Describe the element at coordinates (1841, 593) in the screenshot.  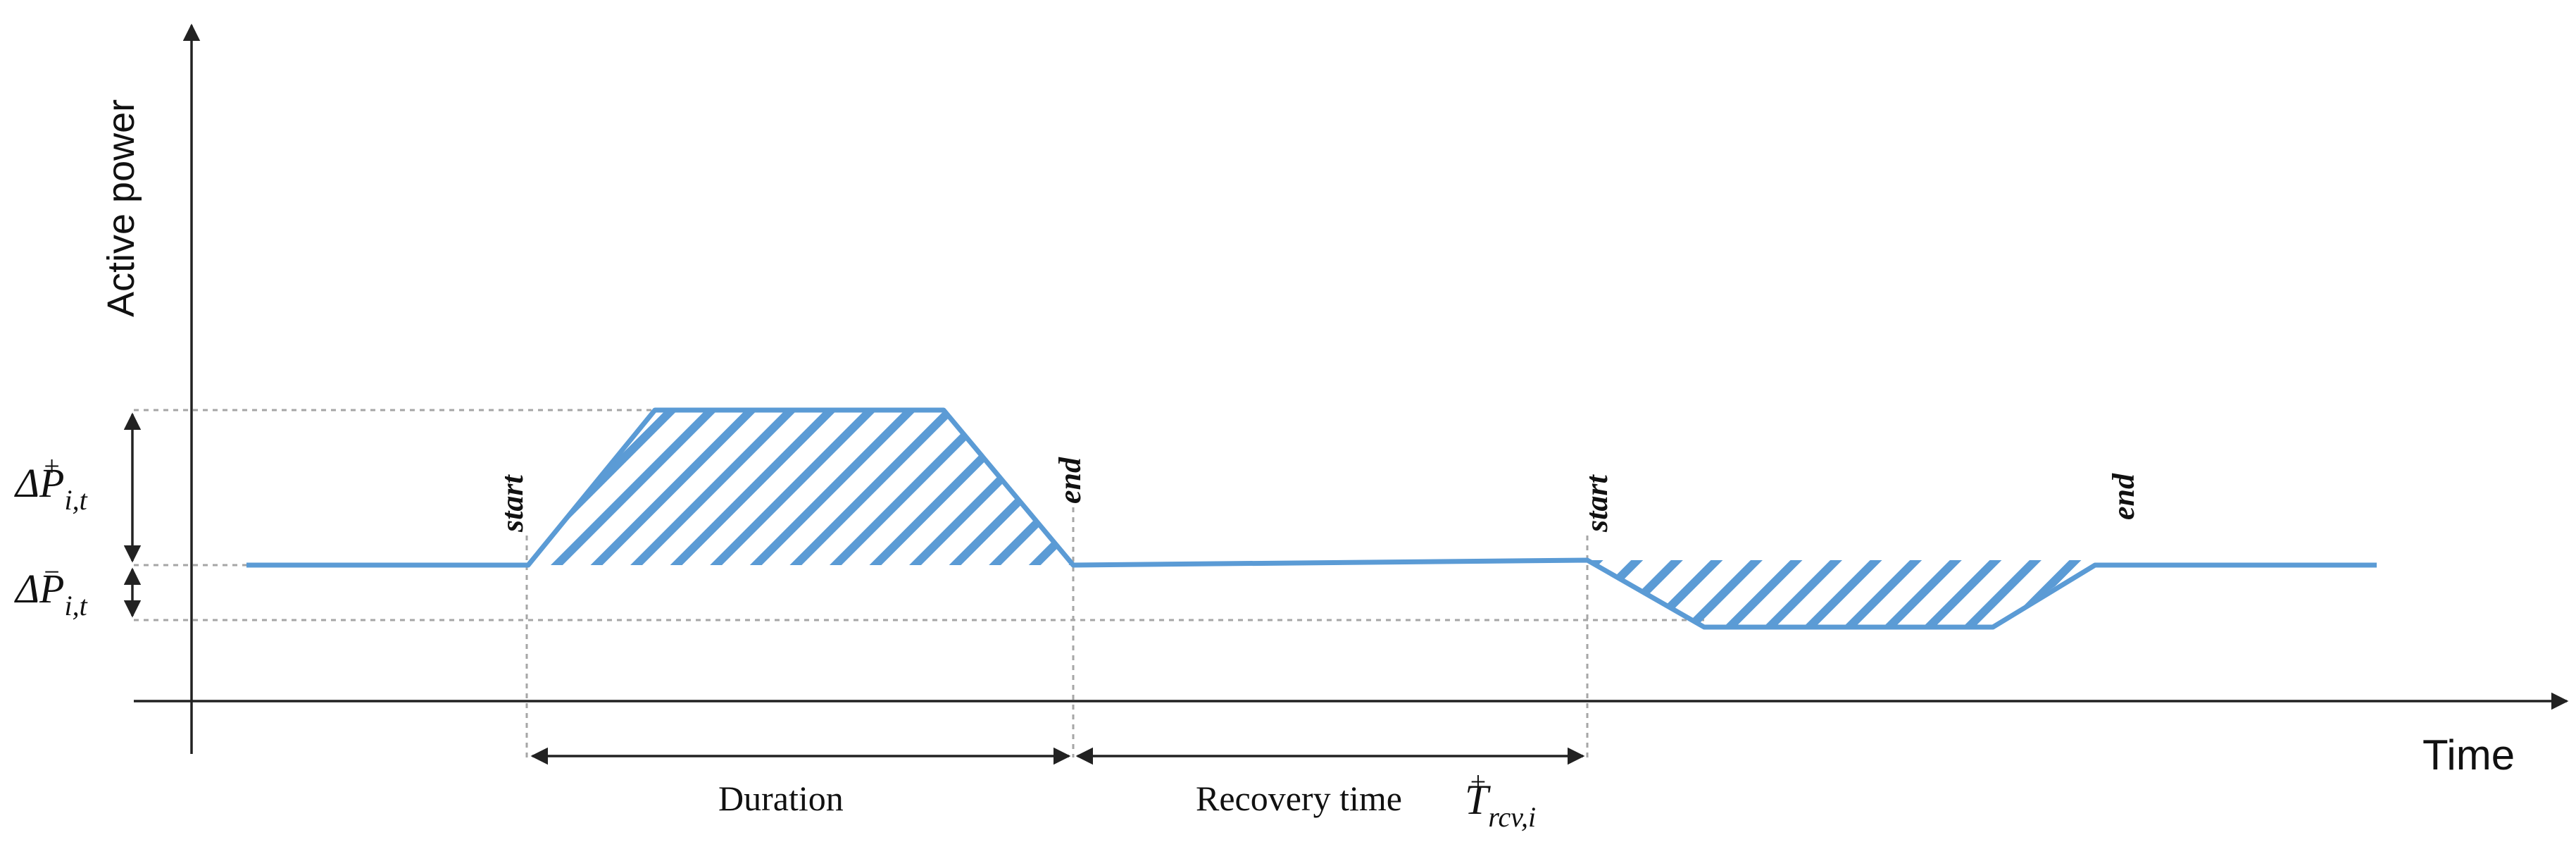
I see `hatched-area-downward-event` at that location.